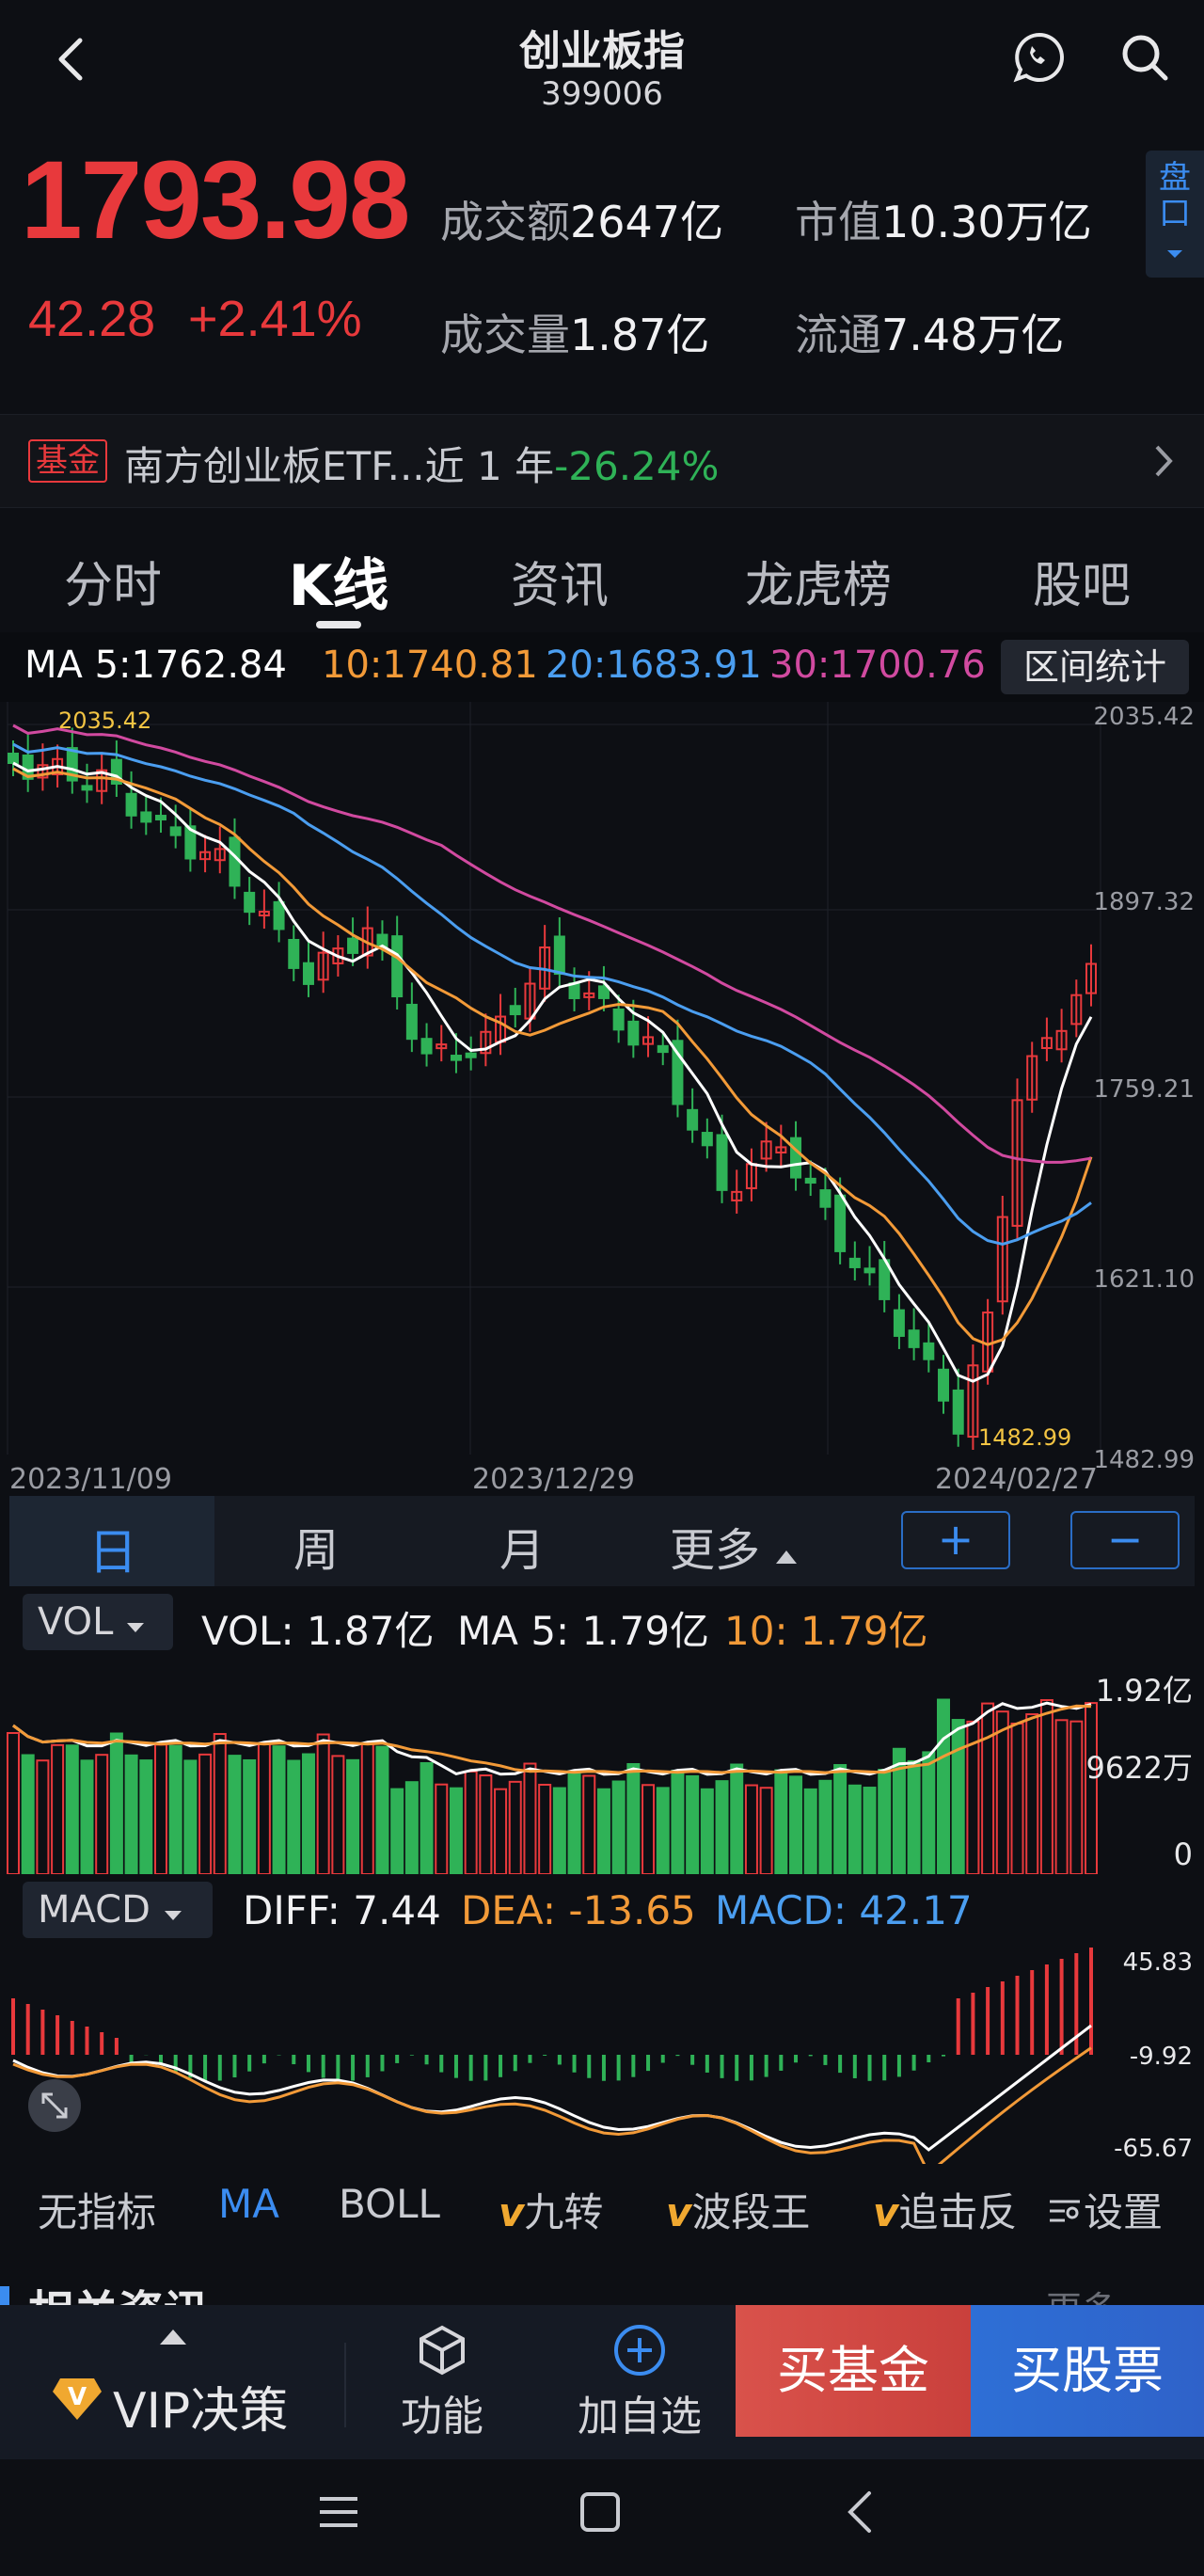 The height and width of the screenshot is (2576, 1204). What do you see at coordinates (339, 2512) in the screenshot?
I see `nav-menu-button` at bounding box center [339, 2512].